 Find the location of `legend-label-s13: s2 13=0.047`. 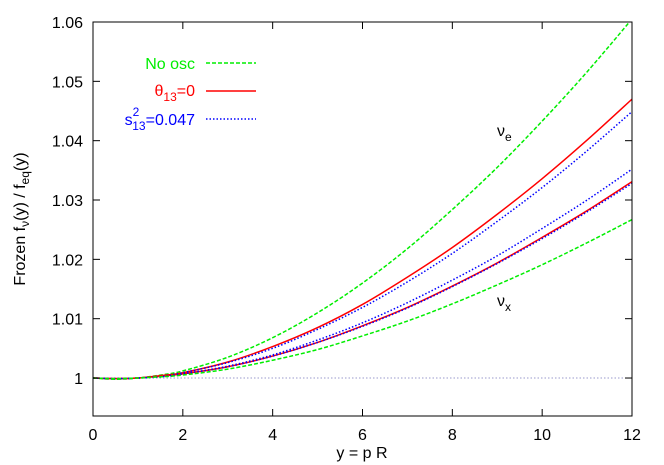

legend-label-s13: s2 13=0.047 is located at coordinates (160, 119).